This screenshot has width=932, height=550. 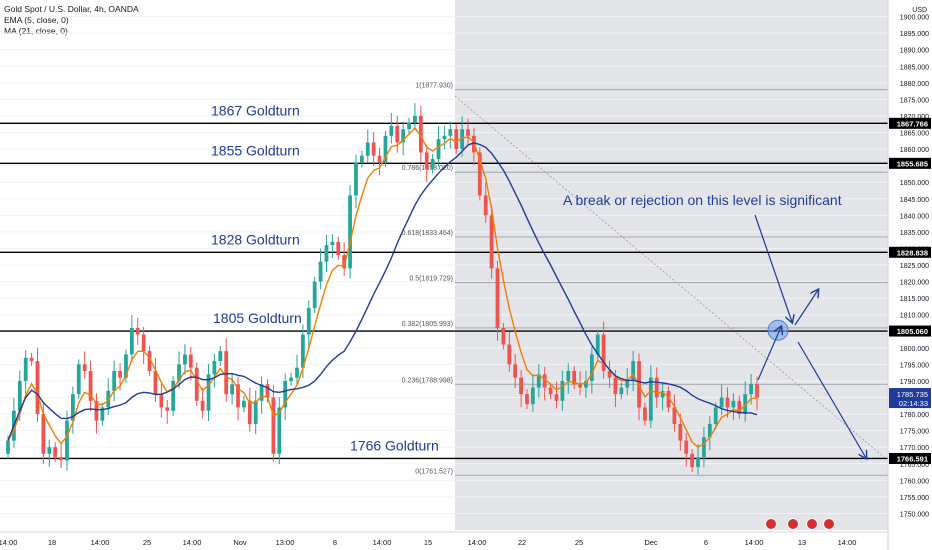 I want to click on arrow-to-circle, so click(x=773, y=268).